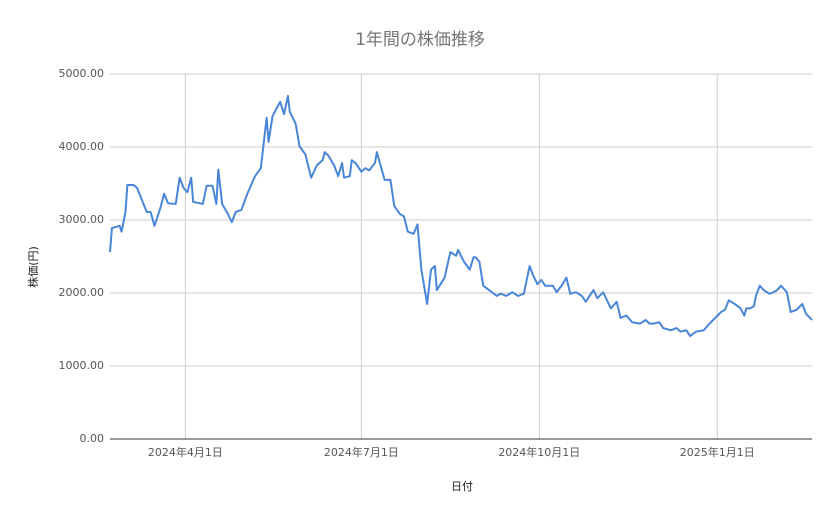 Image resolution: width=839 pixels, height=519 pixels. Describe the element at coordinates (82, 292) in the screenshot. I see `y-tick-label: 2000.00` at that location.